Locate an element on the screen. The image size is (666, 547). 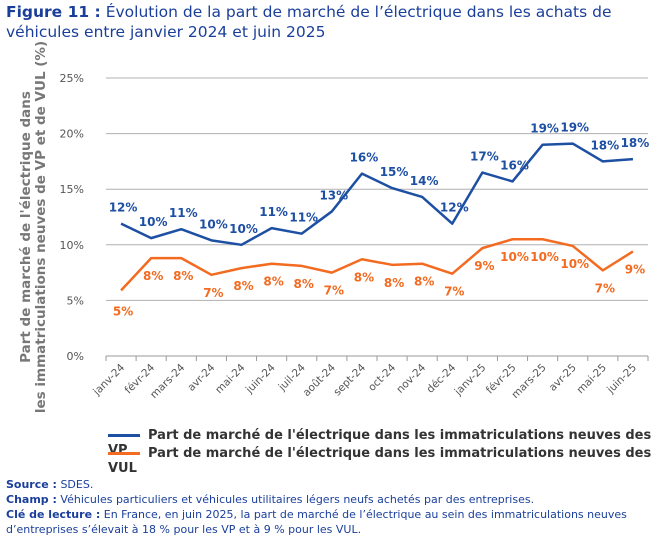
x-tick-label: avr-24 is located at coordinates (201, 377).